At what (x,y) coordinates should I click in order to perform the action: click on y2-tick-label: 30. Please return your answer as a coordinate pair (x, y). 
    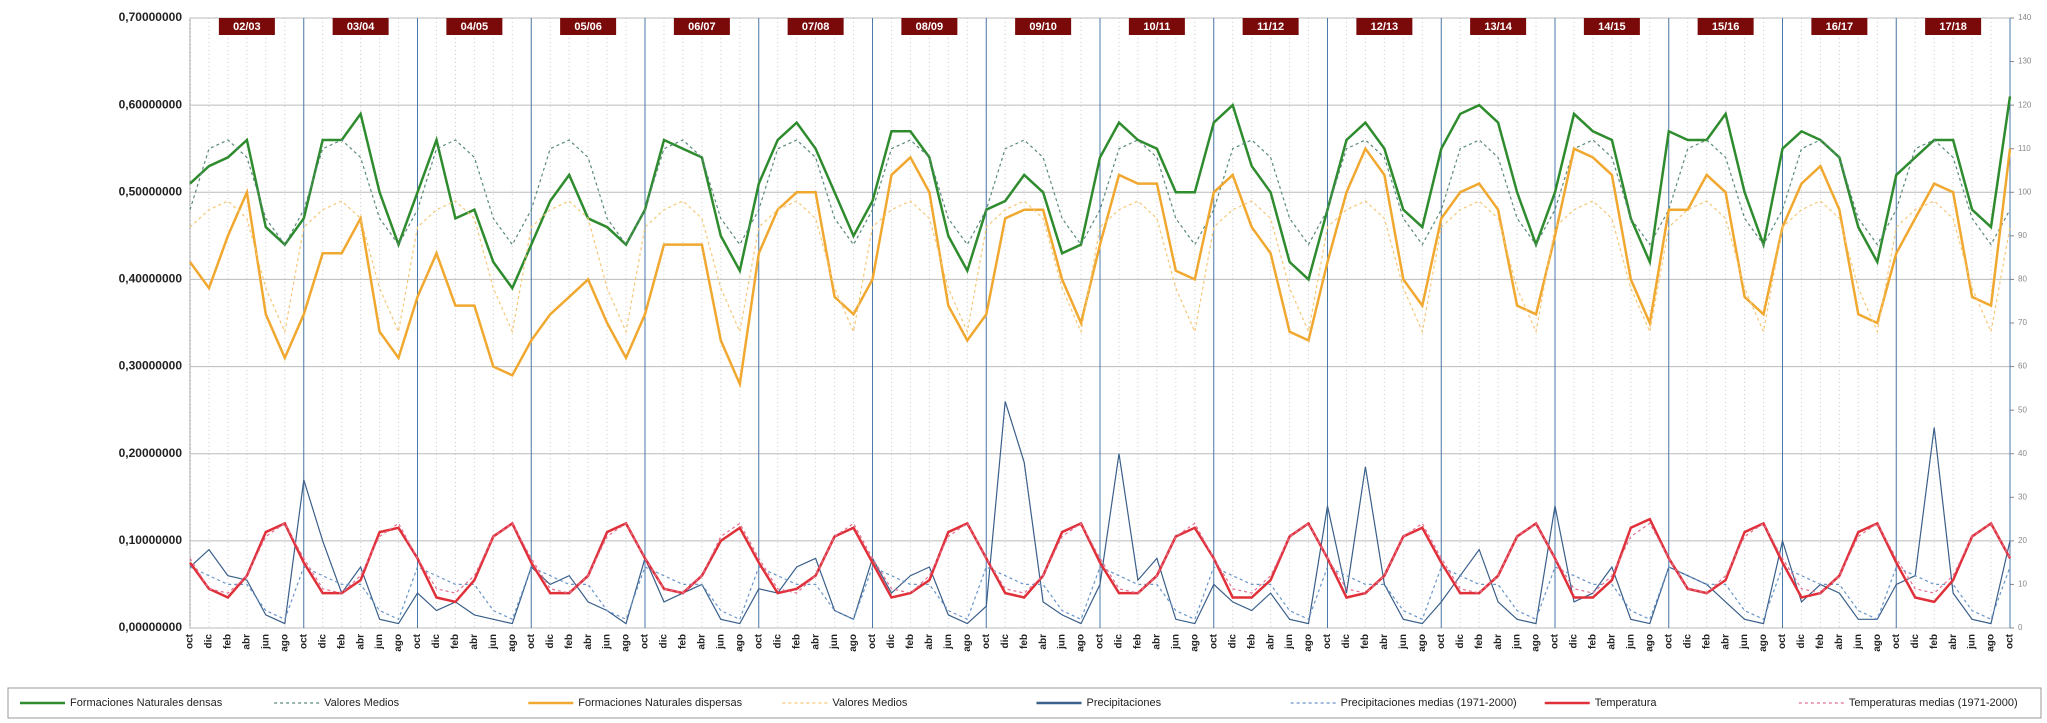
    Looking at the image, I should click on (2022, 496).